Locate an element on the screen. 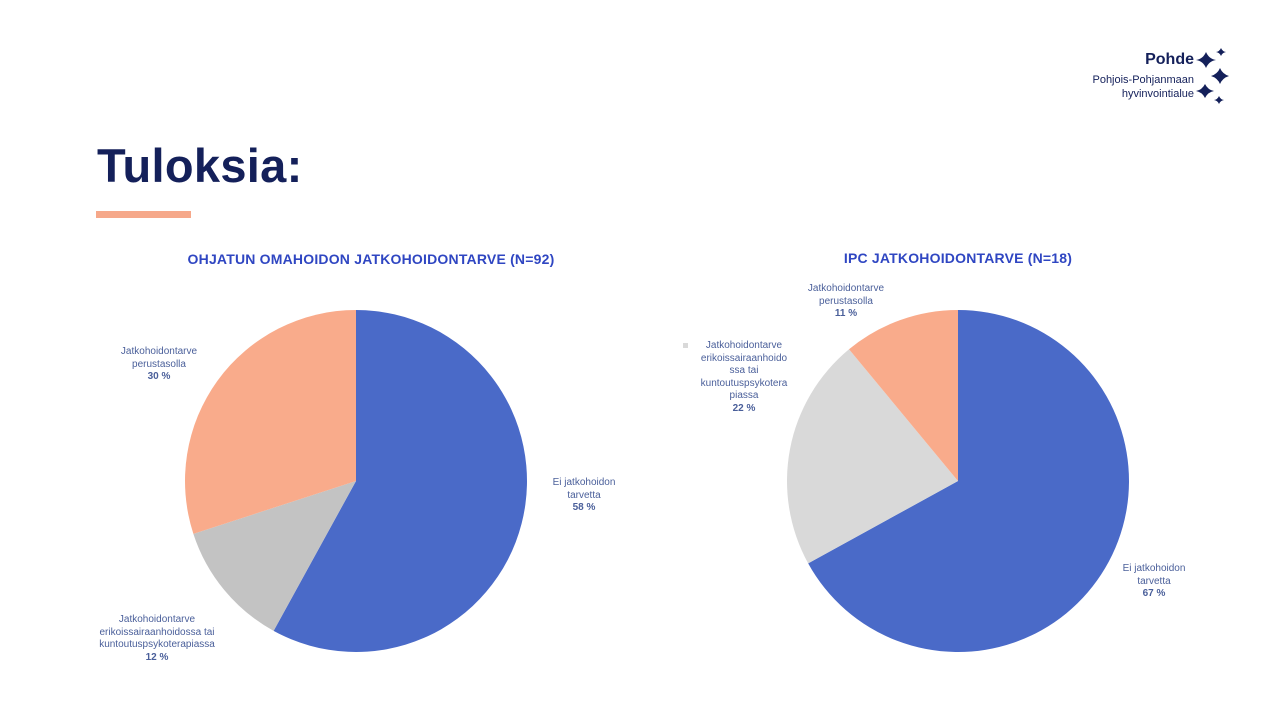  data-label: 58 % is located at coordinates (584, 507).